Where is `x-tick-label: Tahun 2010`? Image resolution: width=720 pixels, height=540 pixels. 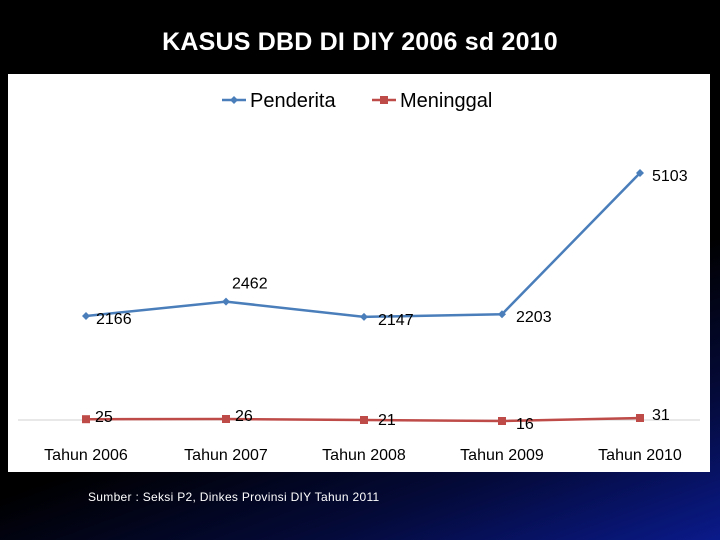
x-tick-label: Tahun 2010 is located at coordinates (640, 455).